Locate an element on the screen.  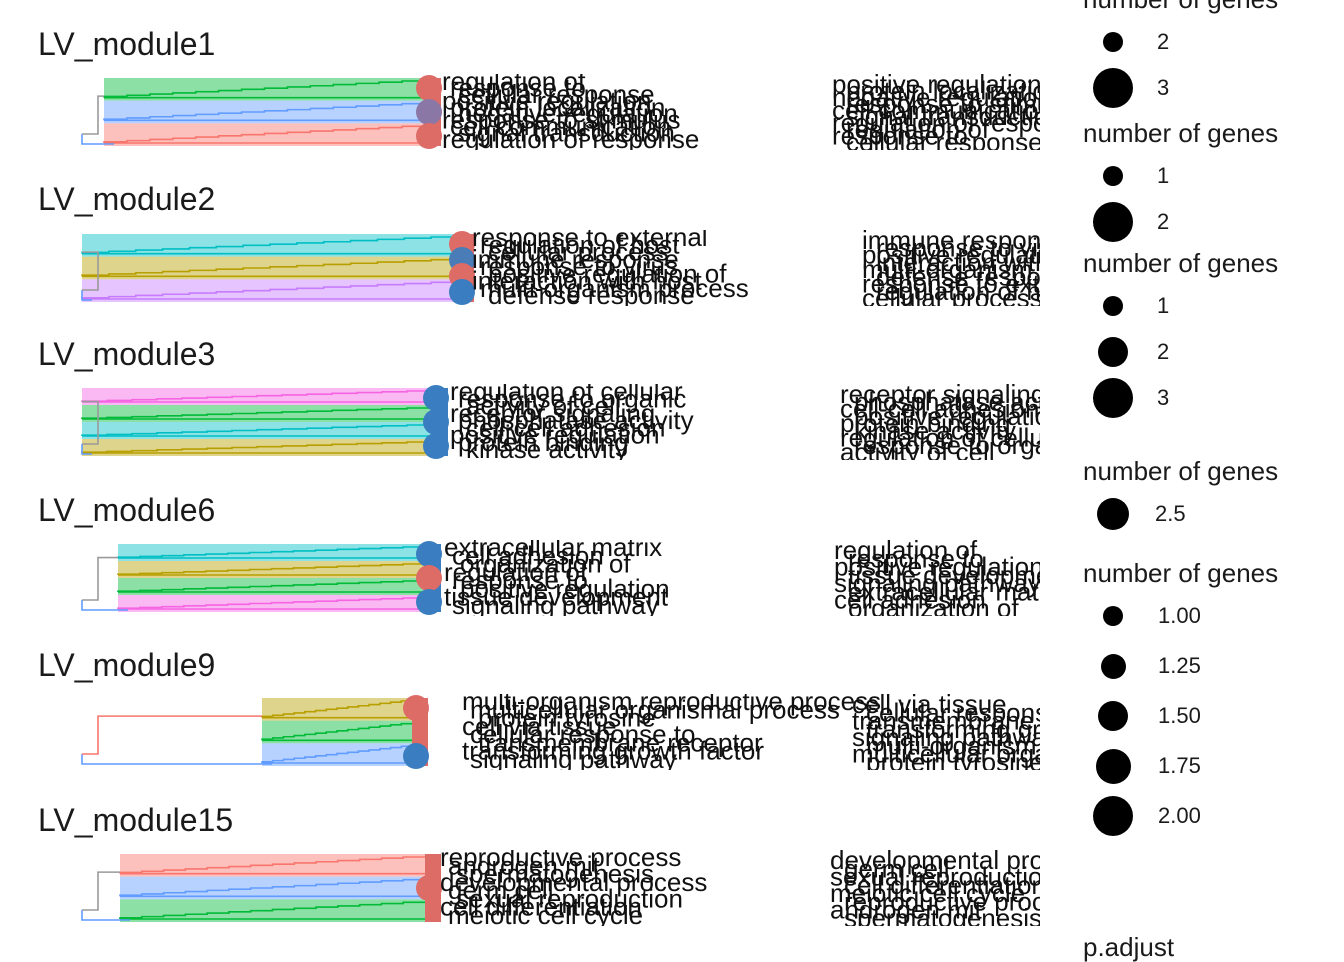
legend-size-label: 2.00 is located at coordinates (1179, 815).